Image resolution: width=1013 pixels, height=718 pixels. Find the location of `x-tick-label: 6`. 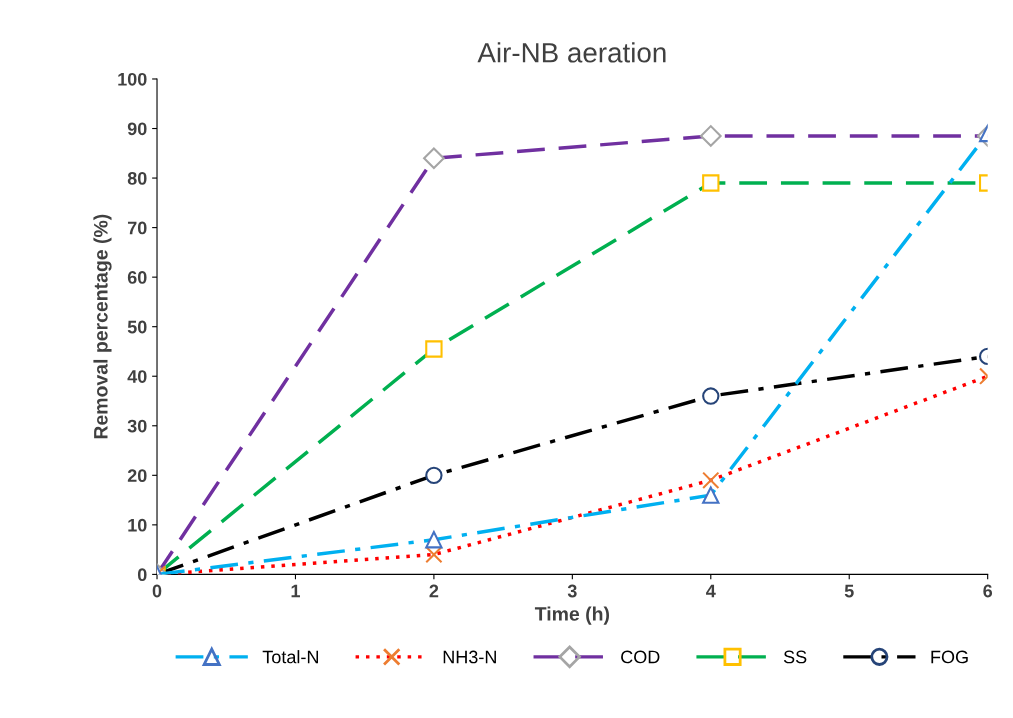

x-tick-label: 6 is located at coordinates (988, 591).